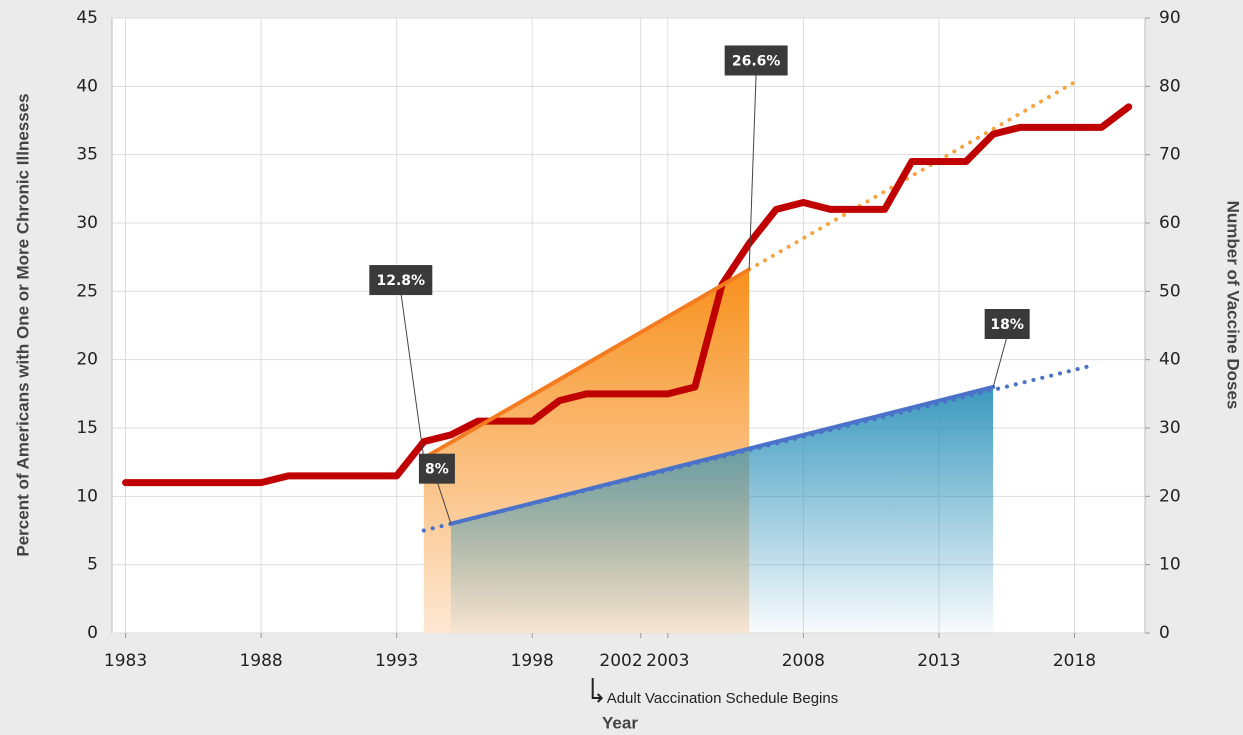 The width and height of the screenshot is (1243, 735). Describe the element at coordinates (87, 360) in the screenshot. I see `y-tick-label: 20` at that location.